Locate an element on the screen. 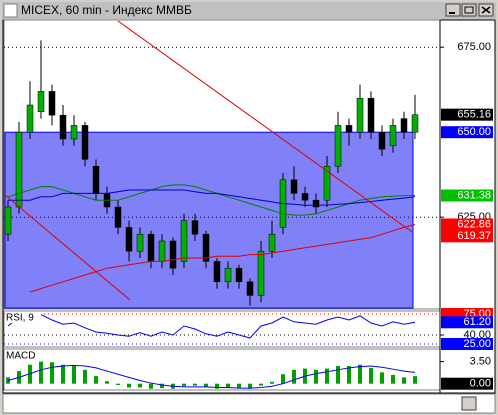 This screenshot has height=415, width=498. panel-title: MACD is located at coordinates (20, 356).